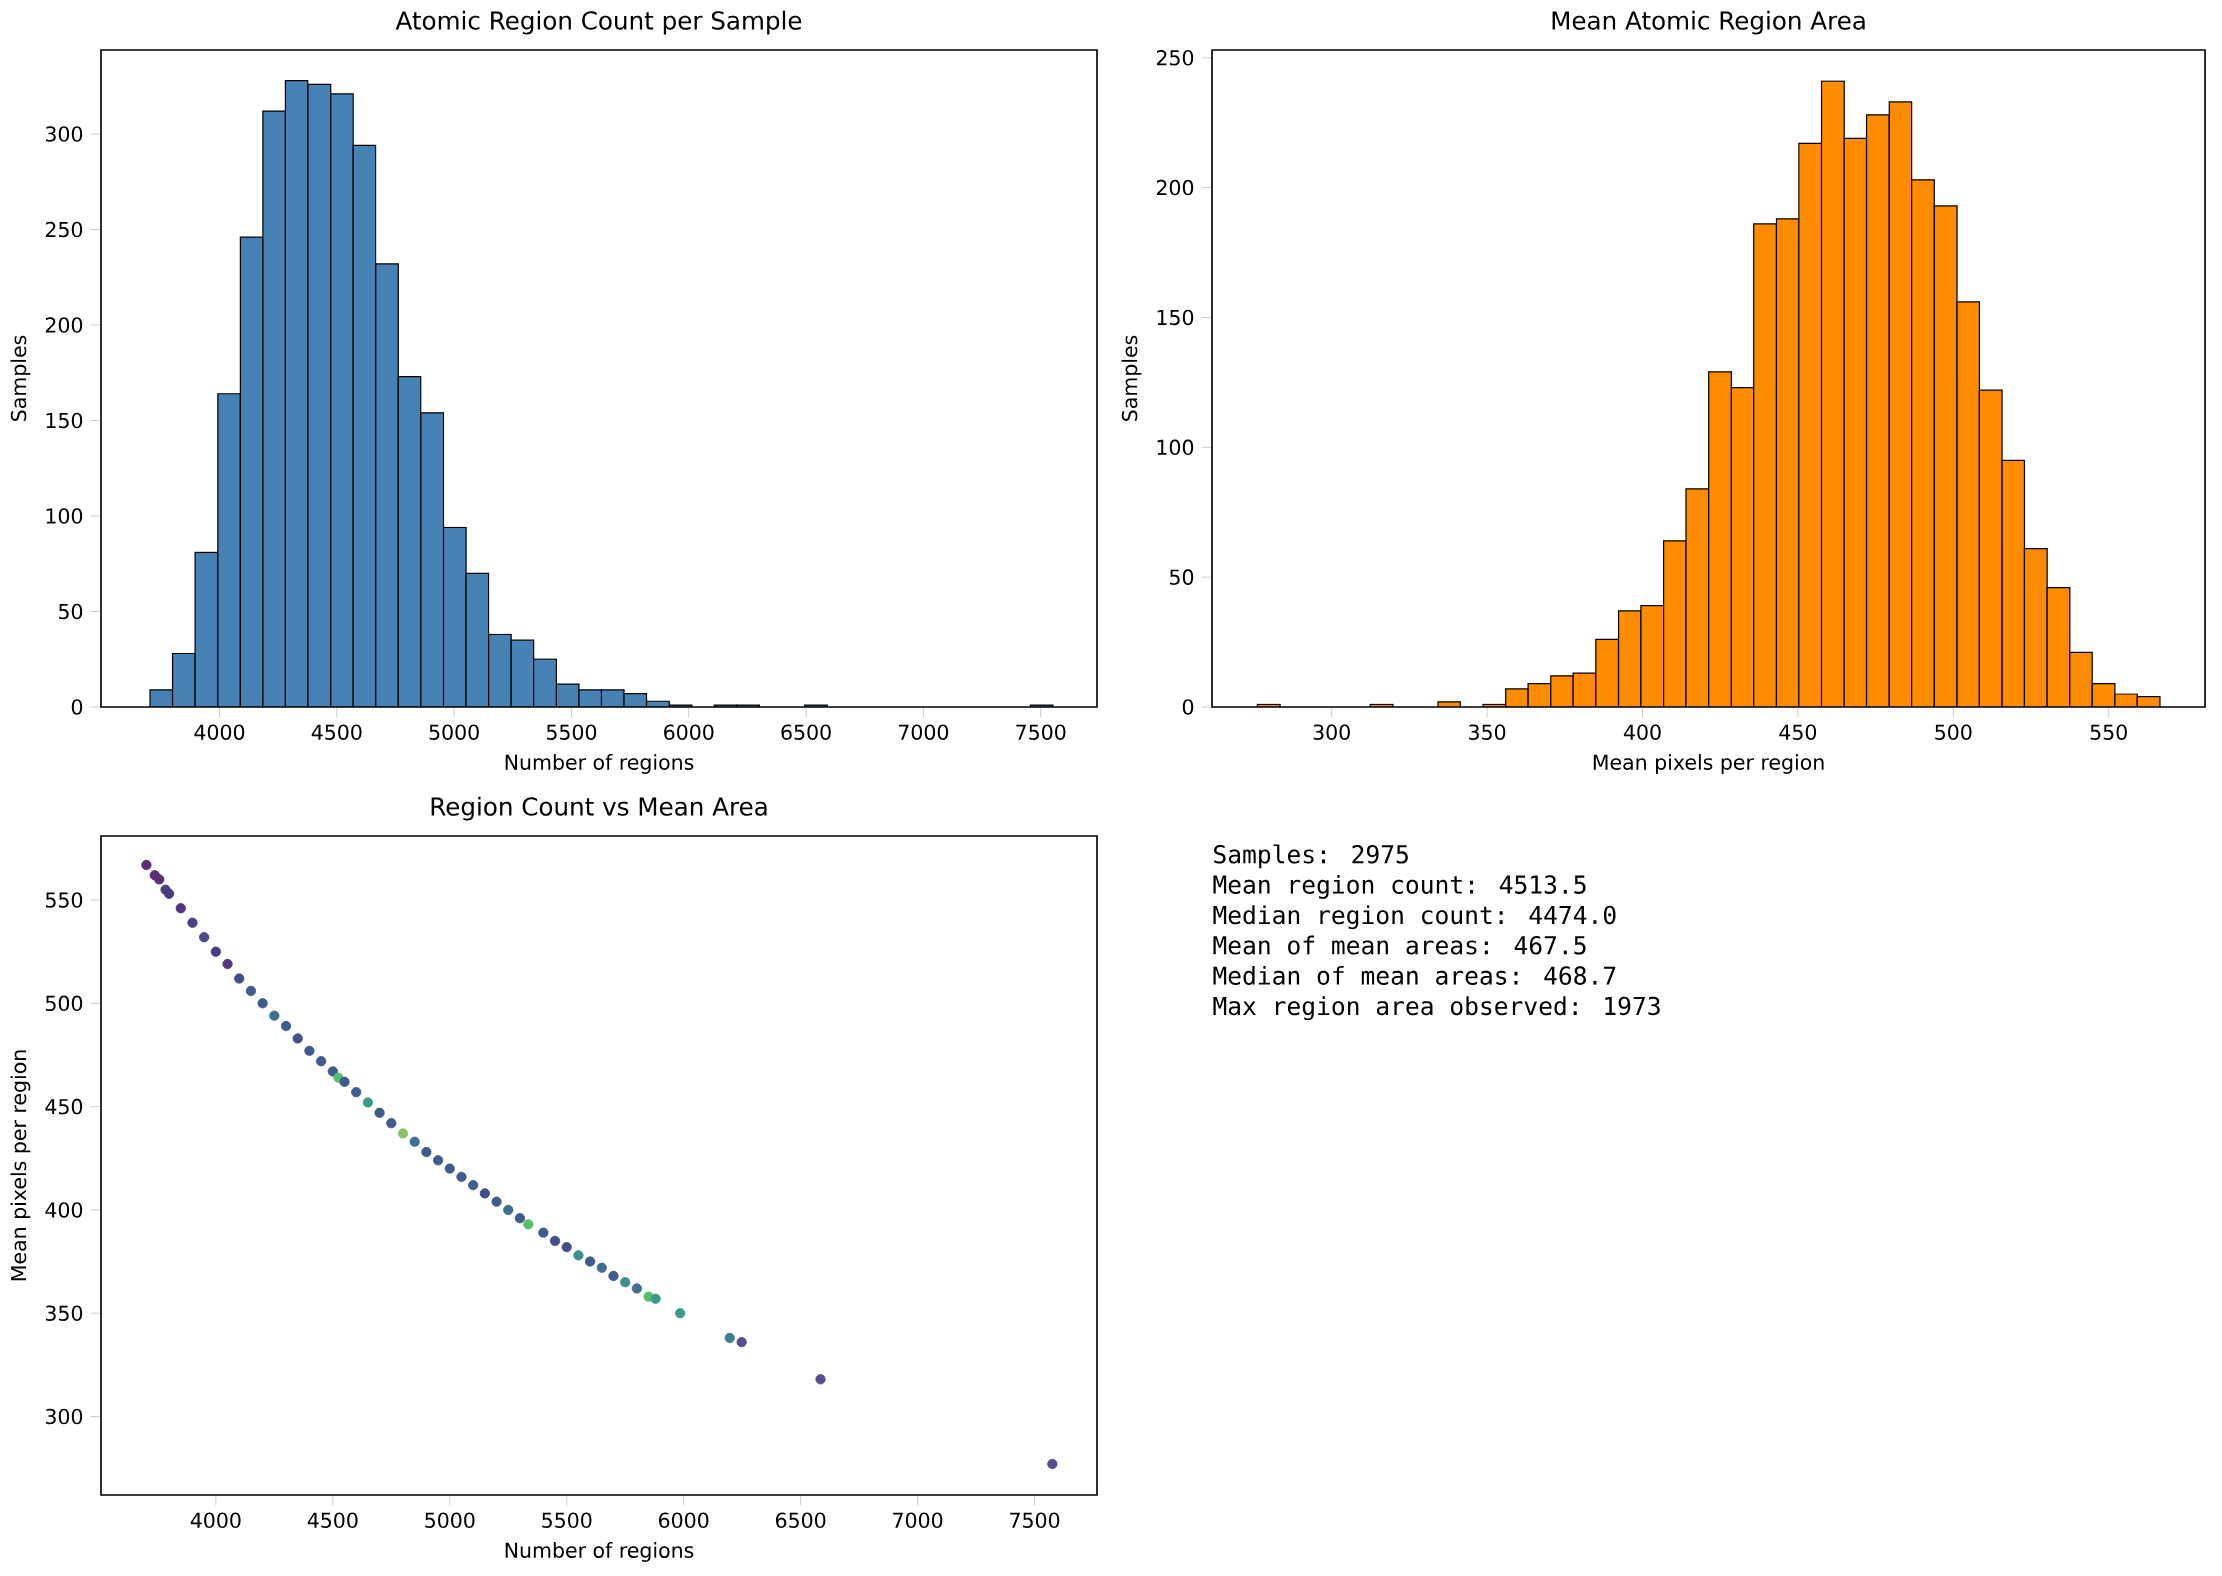 This screenshot has height=1576, width=2222. Describe the element at coordinates (1399, 886) in the screenshot. I see `text: Mean region count: 4513.5` at that location.